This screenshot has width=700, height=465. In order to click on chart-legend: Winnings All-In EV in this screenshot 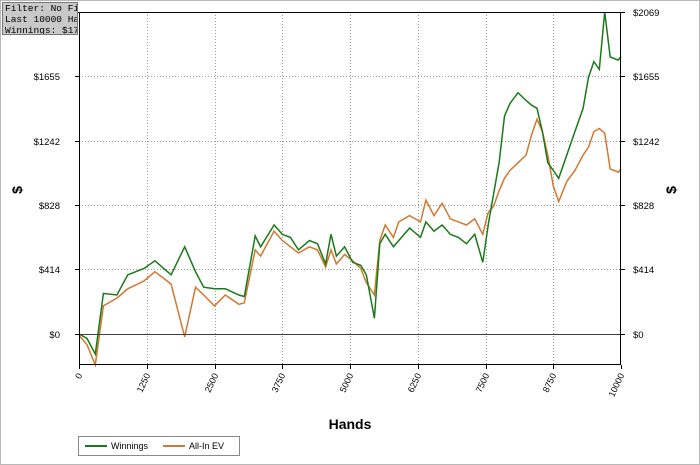, I will do `click(159, 446)`.